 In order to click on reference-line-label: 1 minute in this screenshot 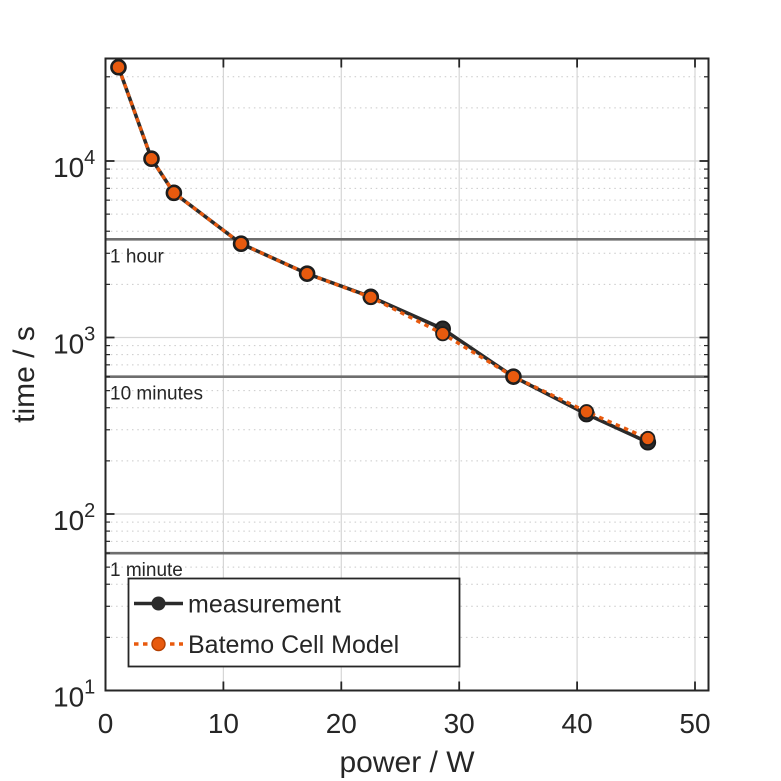, I will do `click(146, 570)`.